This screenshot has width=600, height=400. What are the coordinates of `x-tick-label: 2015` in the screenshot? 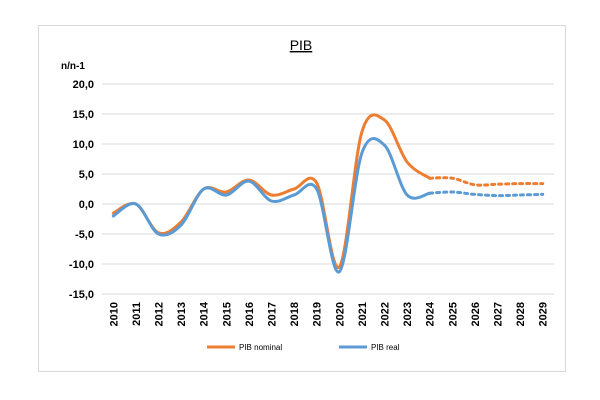 It's located at (227, 314).